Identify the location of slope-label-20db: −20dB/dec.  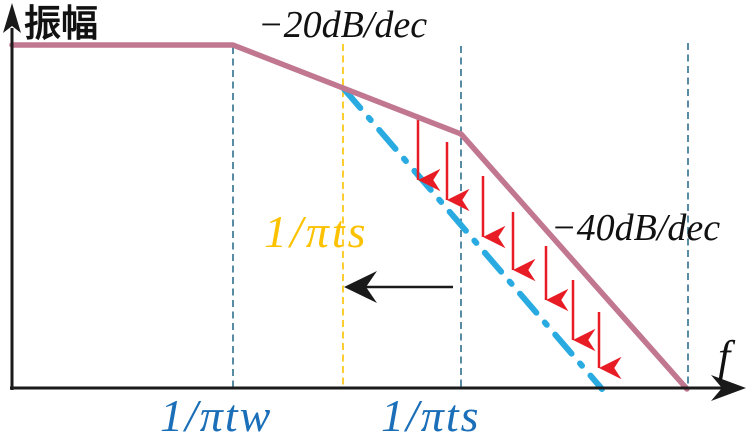
(342, 25).